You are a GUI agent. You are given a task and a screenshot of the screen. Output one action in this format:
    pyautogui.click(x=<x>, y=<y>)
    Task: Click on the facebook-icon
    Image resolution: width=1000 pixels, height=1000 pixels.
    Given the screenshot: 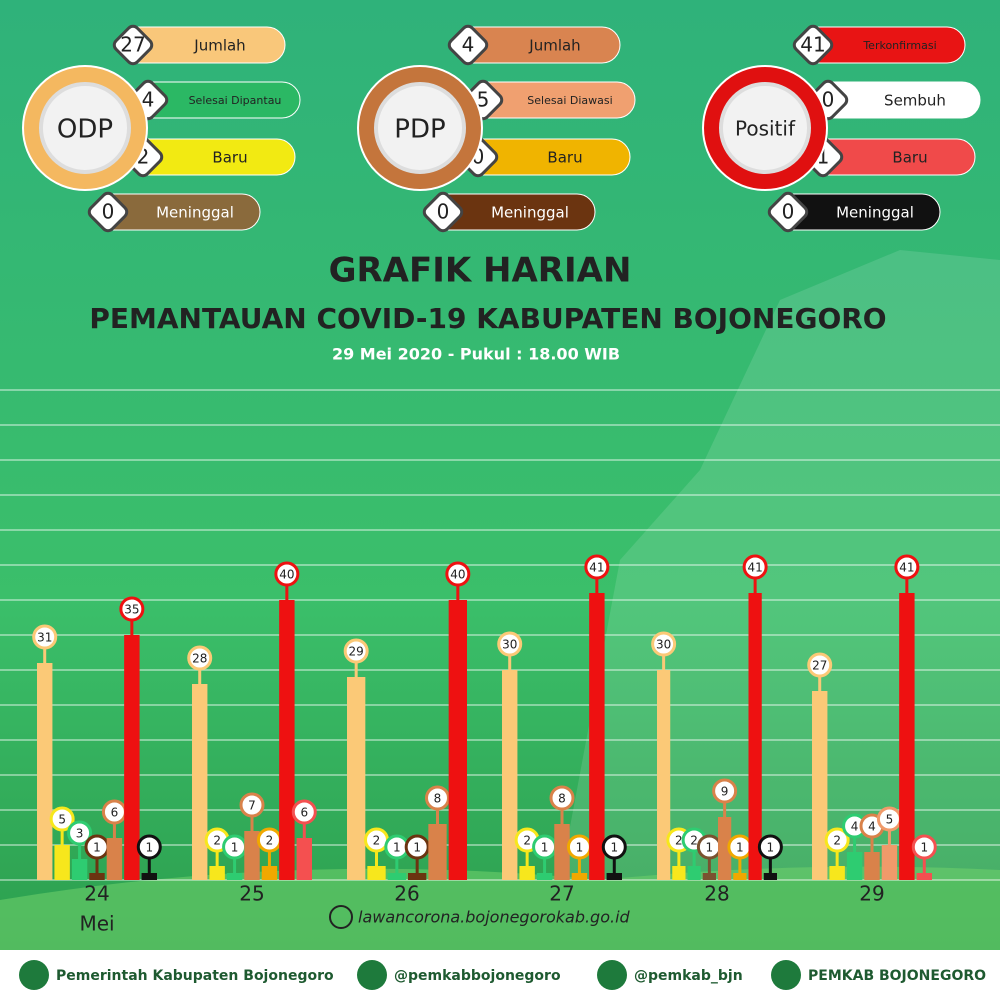 What is the action you would take?
    pyautogui.click(x=34, y=975)
    